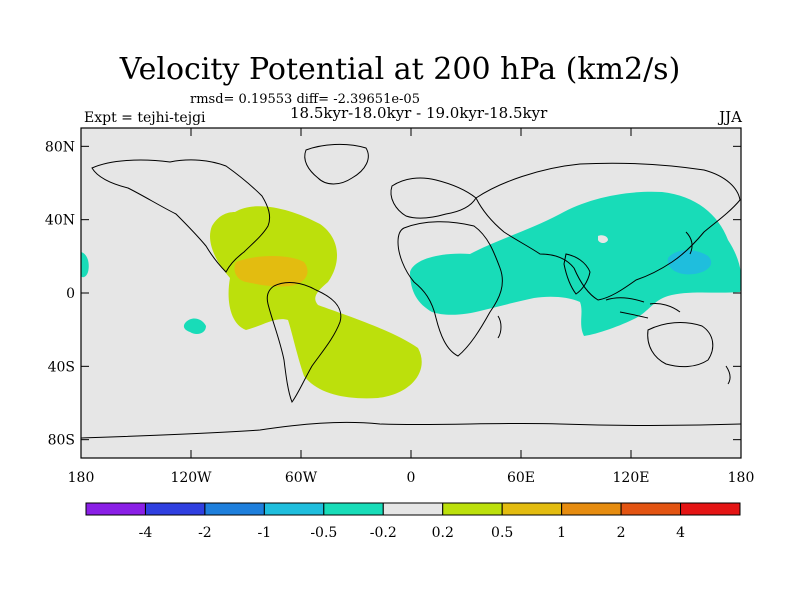  I want to click on colorbar-label: -1, so click(265, 533).